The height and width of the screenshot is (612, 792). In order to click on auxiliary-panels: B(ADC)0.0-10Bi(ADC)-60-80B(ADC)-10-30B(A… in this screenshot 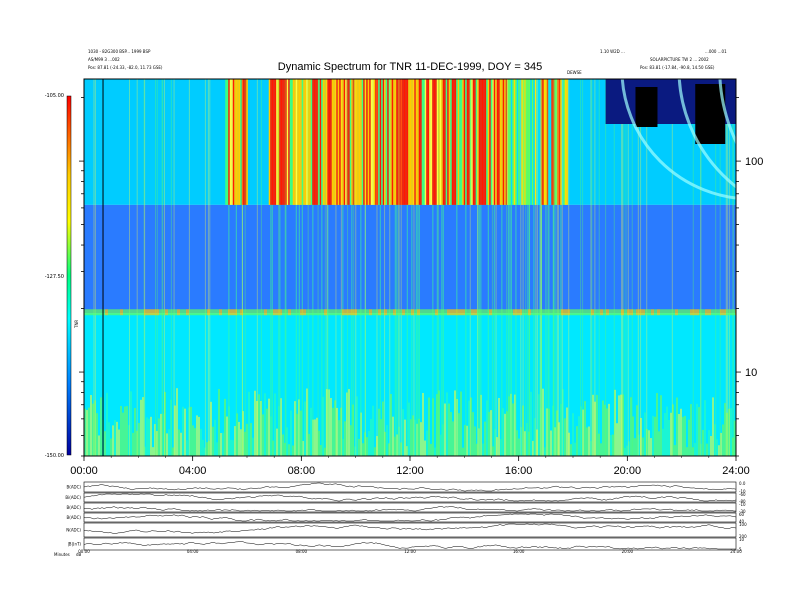, I will do `click(406, 516)`.